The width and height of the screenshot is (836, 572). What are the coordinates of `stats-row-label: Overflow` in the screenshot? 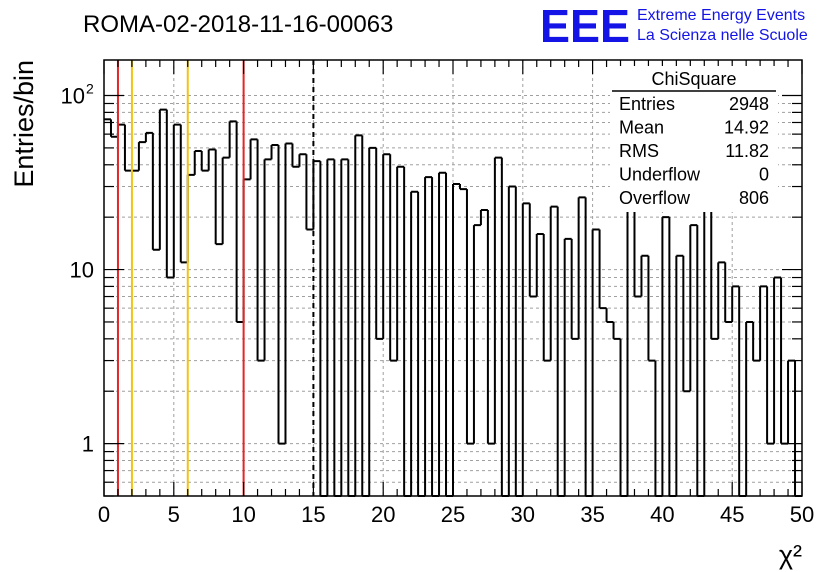 It's located at (655, 198).